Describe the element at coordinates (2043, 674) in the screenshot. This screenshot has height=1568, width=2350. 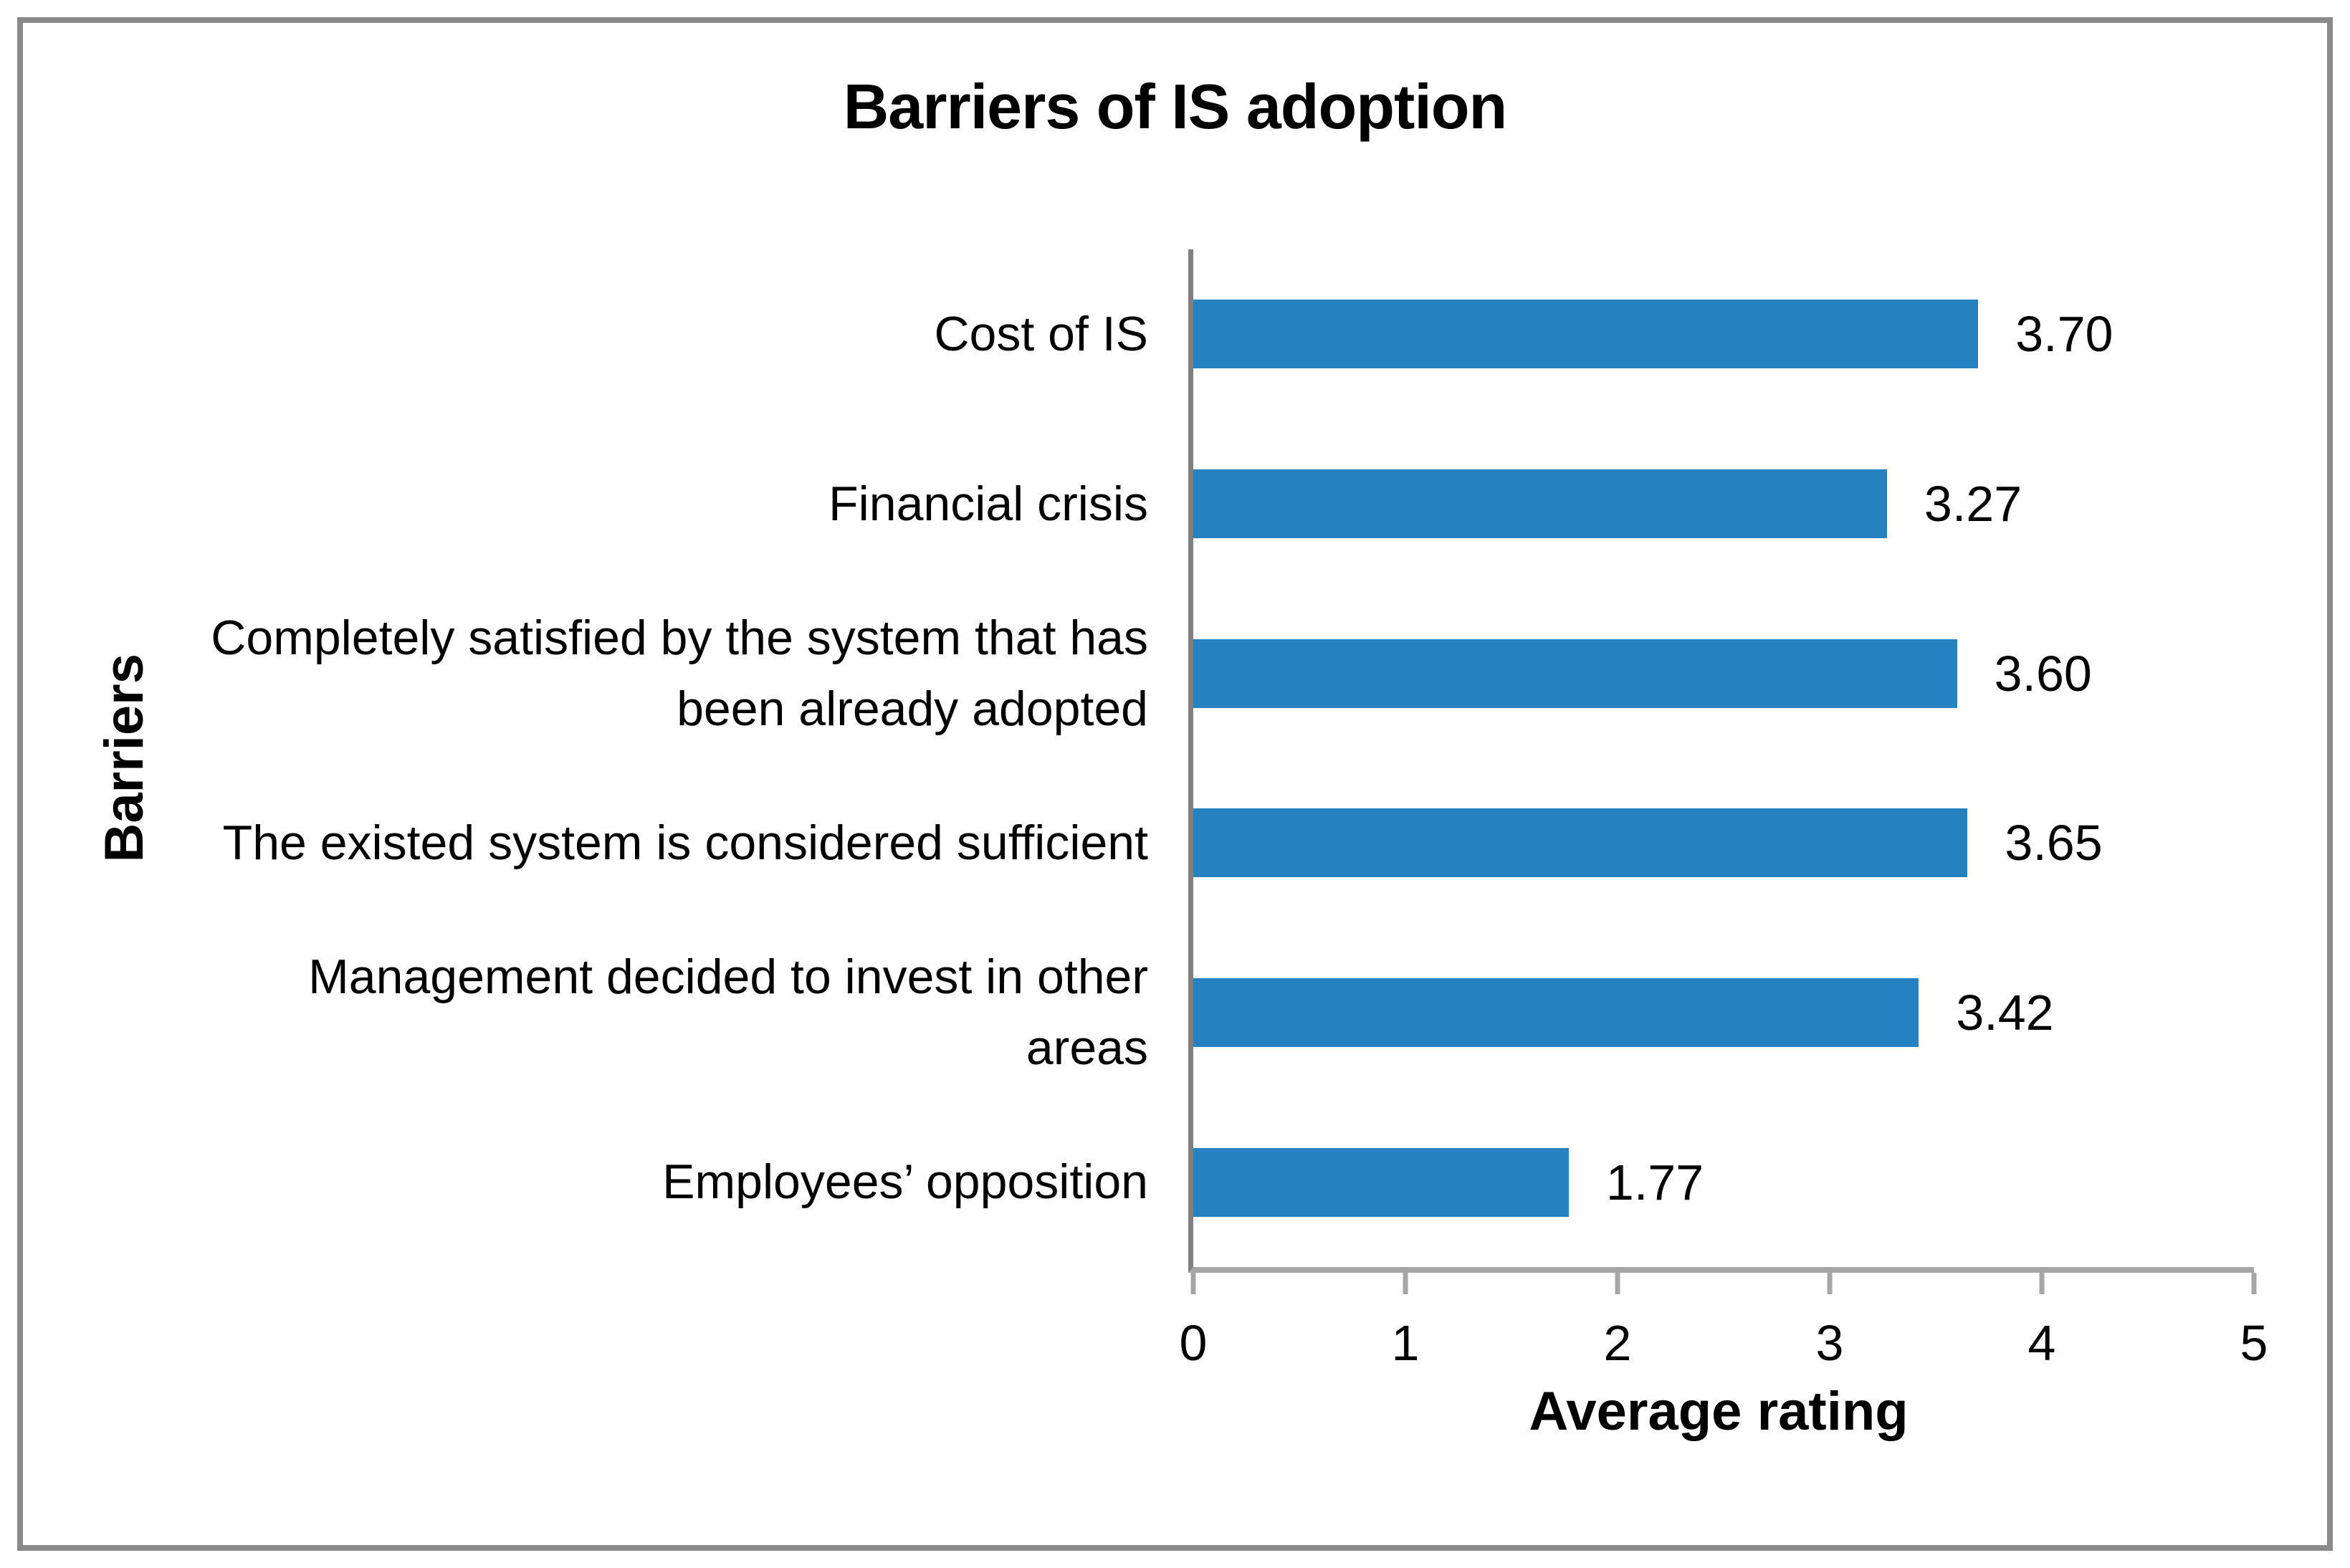
I see `bar-value-label: 3.60` at that location.